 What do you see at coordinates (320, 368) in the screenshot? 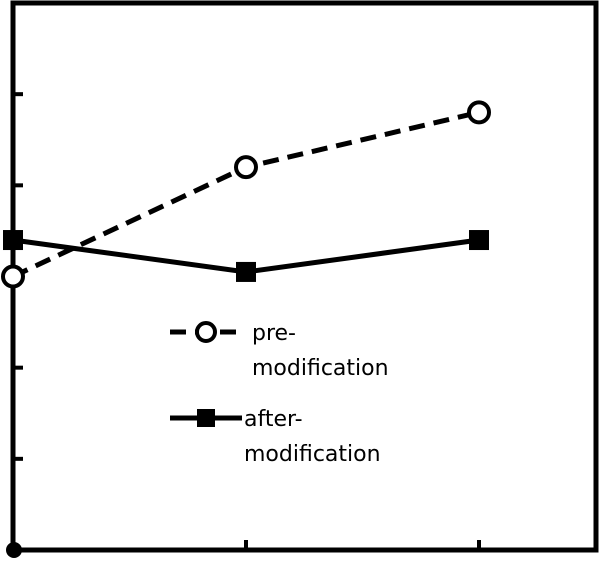
I see `legend-label-pre-modification-line-2: modification` at bounding box center [320, 368].